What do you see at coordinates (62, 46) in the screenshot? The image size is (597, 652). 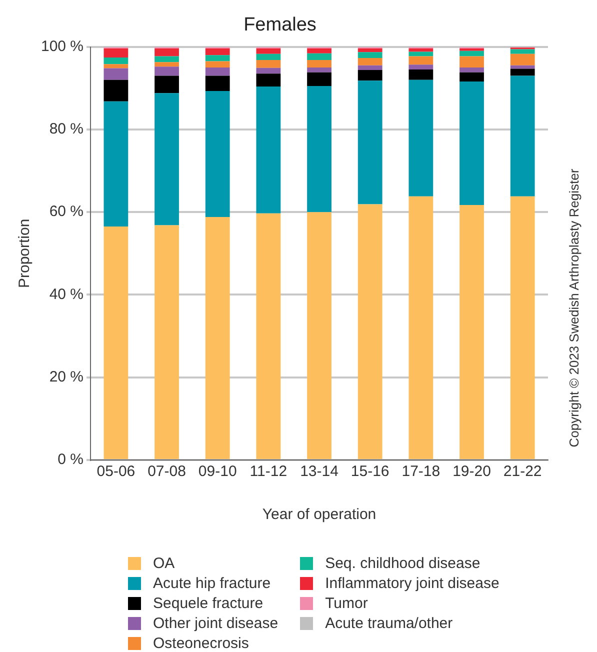 I see `y-tick-label: 100 %` at bounding box center [62, 46].